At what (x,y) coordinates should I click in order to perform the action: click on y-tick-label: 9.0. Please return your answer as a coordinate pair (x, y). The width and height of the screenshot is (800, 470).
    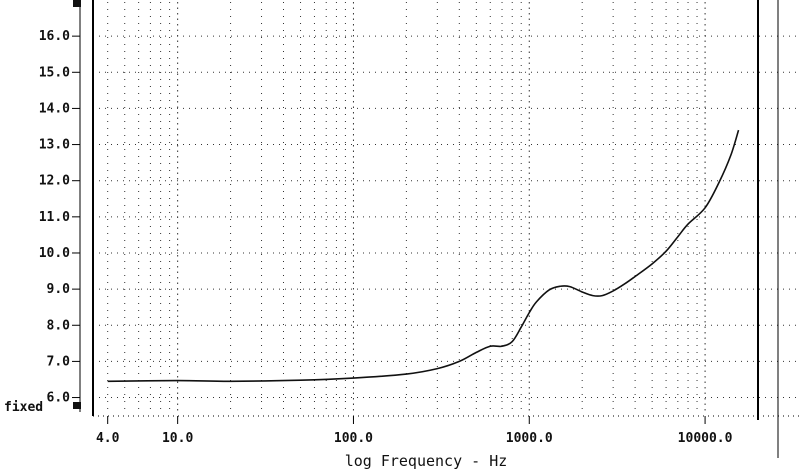
    Looking at the image, I should click on (59, 289).